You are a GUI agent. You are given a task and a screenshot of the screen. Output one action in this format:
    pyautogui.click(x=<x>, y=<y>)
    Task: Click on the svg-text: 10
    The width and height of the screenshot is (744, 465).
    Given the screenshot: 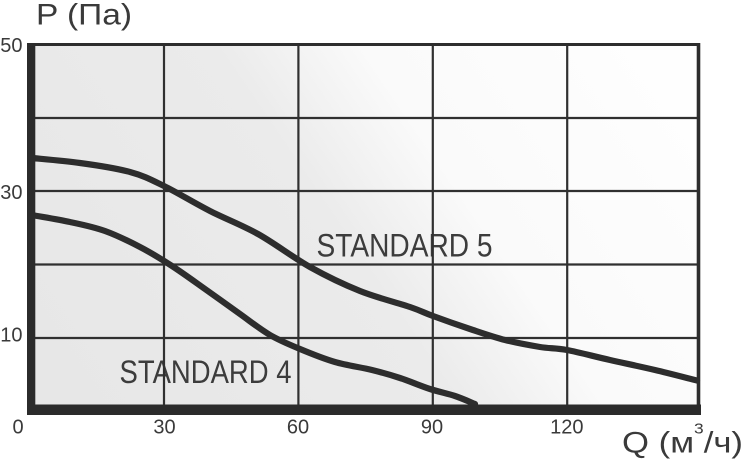 What is the action you would take?
    pyautogui.click(x=11, y=336)
    